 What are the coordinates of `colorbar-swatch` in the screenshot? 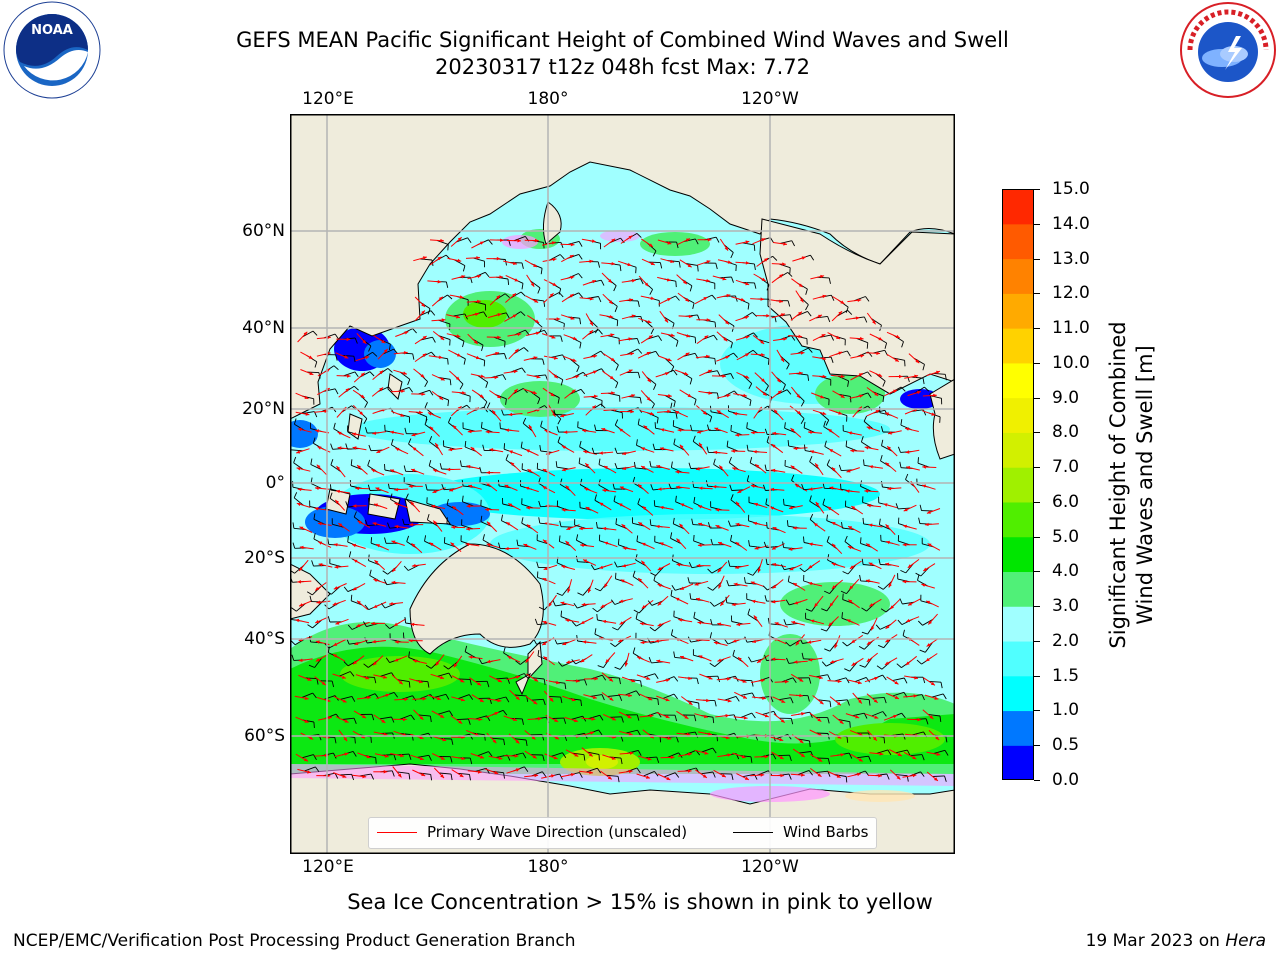 It's located at (1018, 450).